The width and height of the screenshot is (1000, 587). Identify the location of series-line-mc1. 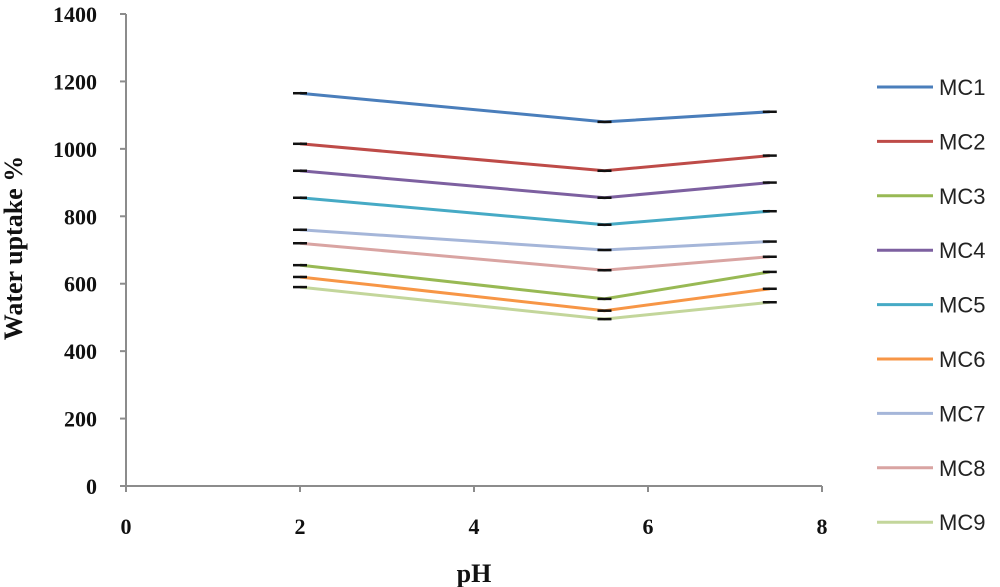
(534, 107).